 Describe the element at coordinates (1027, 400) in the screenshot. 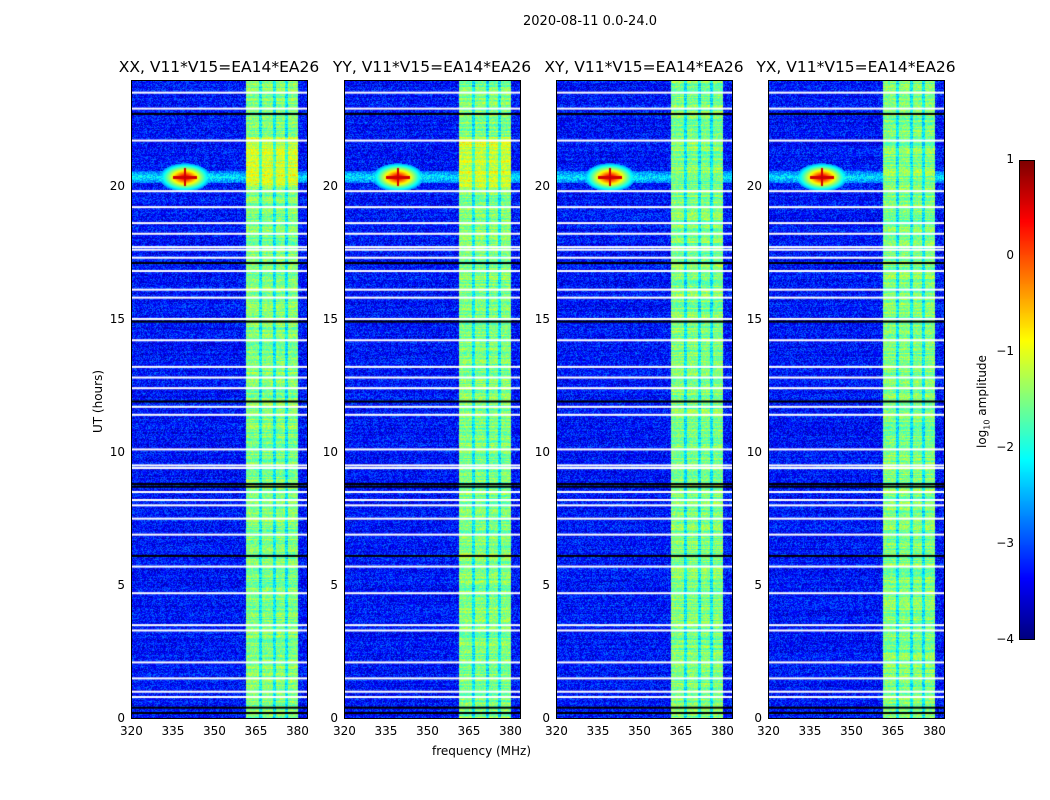

I see `colorbar` at that location.